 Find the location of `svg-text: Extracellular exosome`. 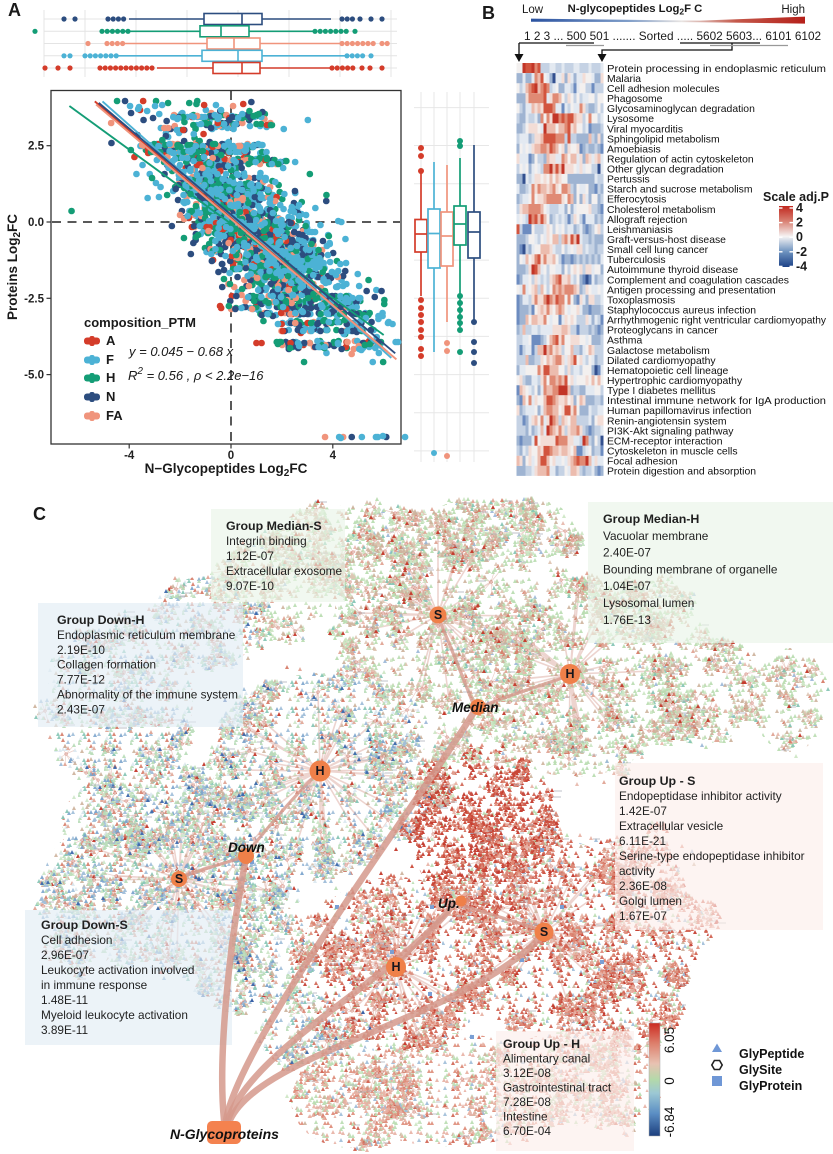

svg-text: Extracellular exosome is located at coordinates (284, 571).